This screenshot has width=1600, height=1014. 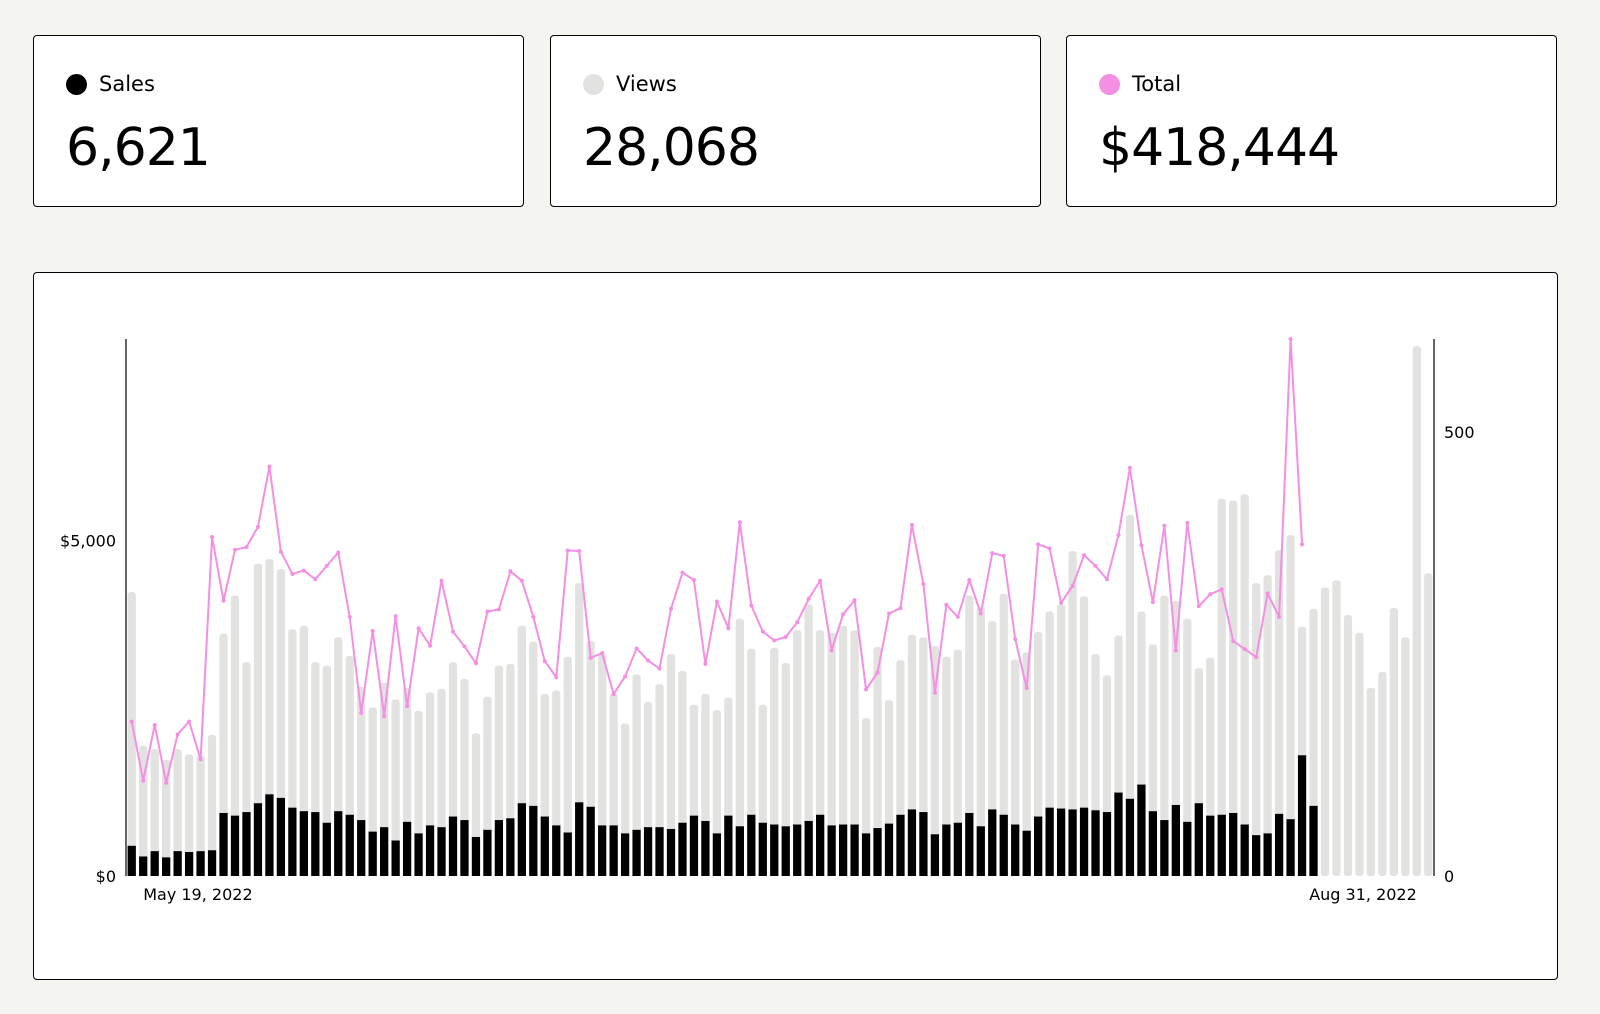 What do you see at coordinates (127, 84) in the screenshot?
I see `sales-label: Sales` at bounding box center [127, 84].